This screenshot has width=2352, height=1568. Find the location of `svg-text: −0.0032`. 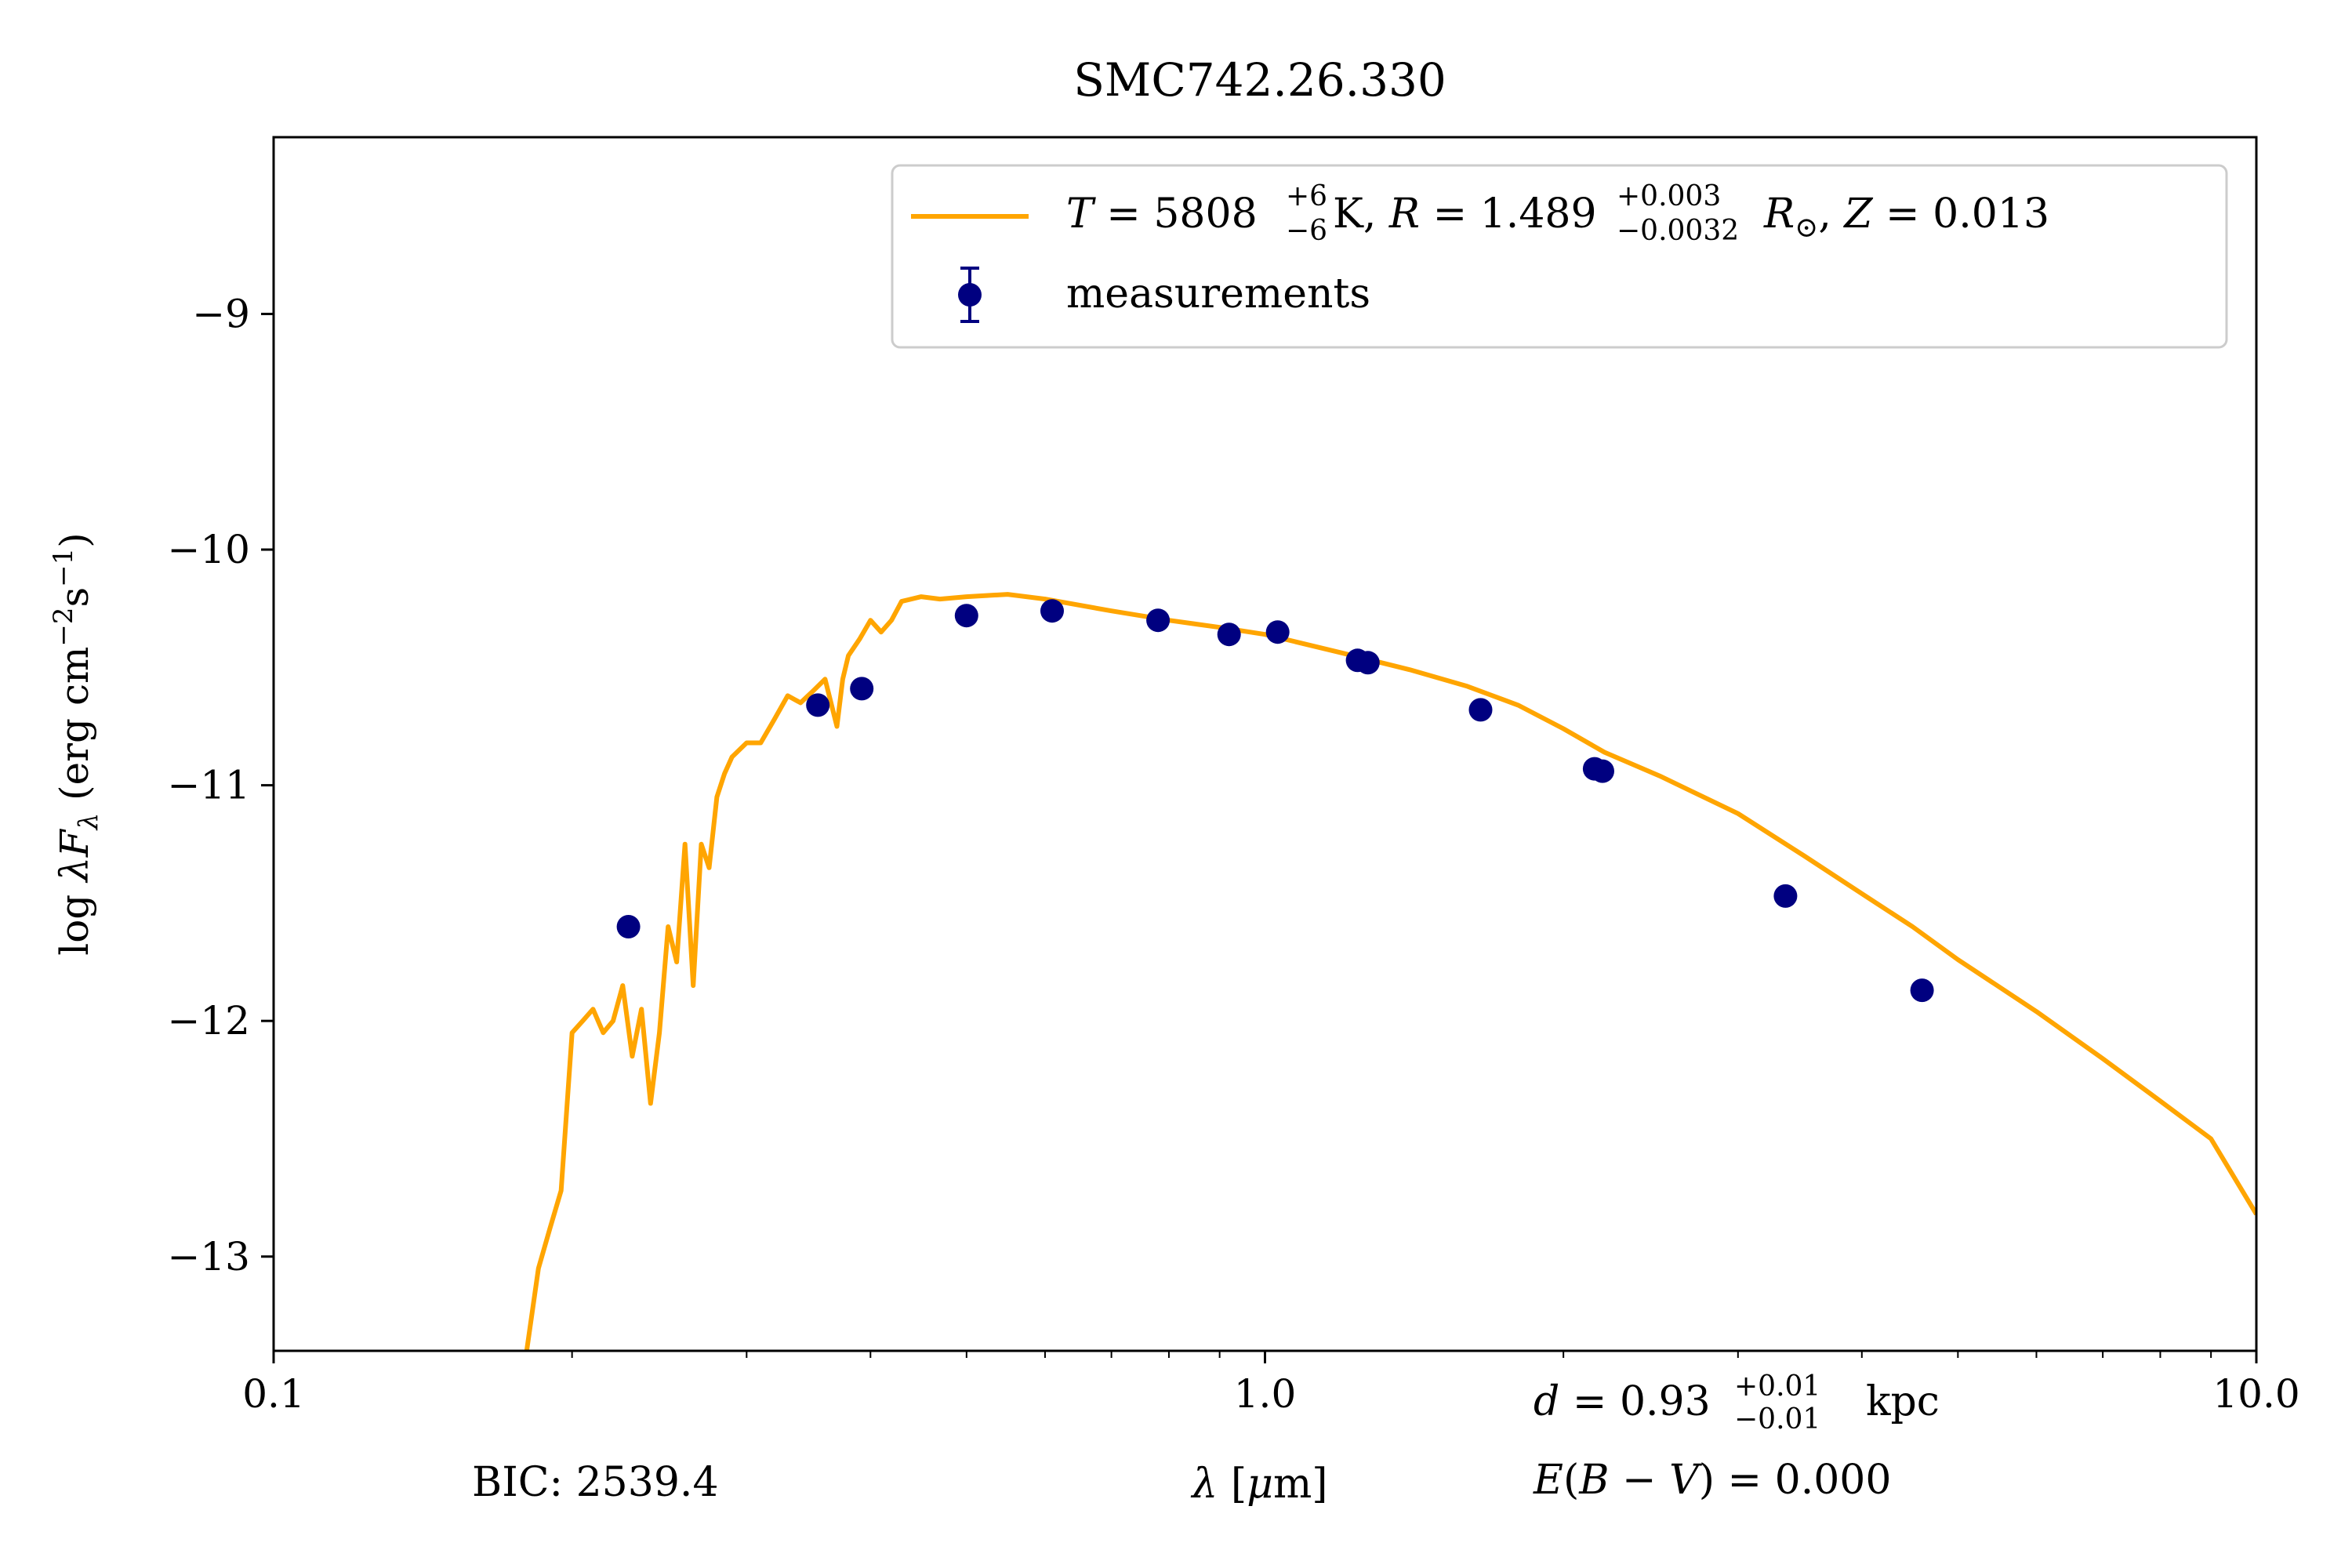

svg-text: −0.0032 is located at coordinates (1678, 231).